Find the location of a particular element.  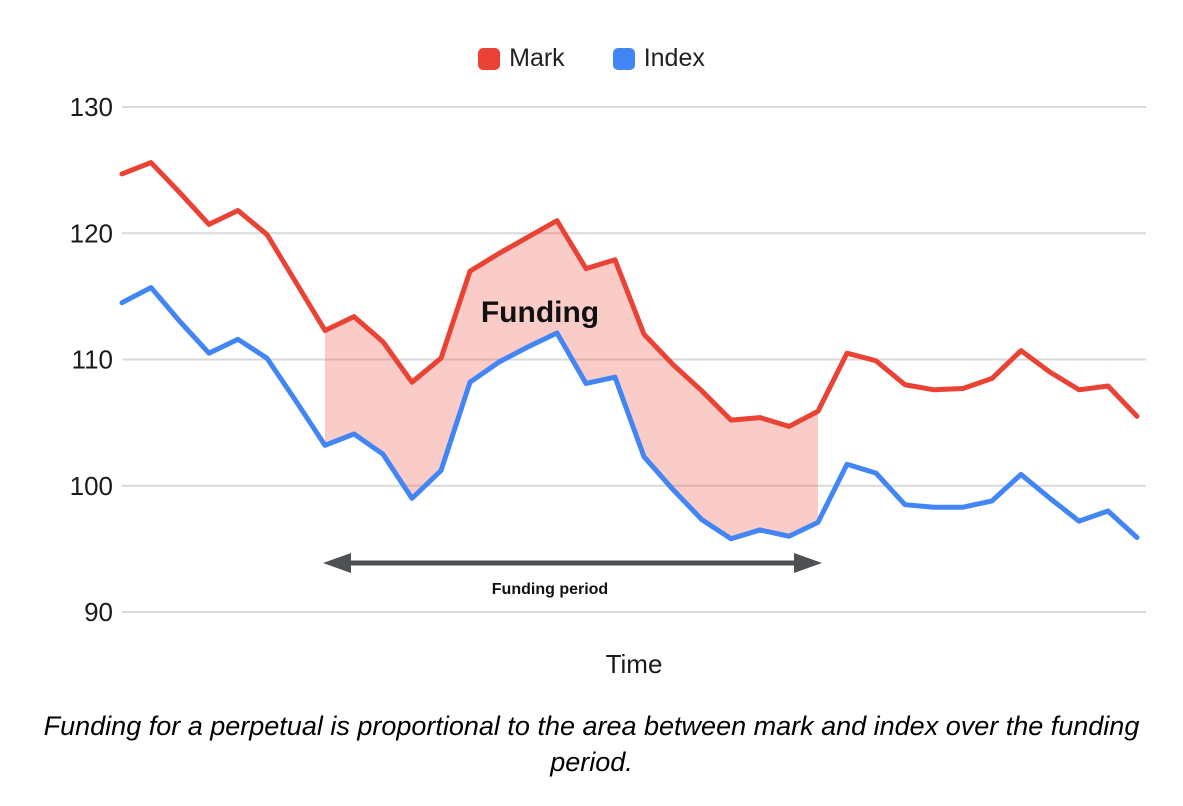

legend-item-index: Index is located at coordinates (658, 58).